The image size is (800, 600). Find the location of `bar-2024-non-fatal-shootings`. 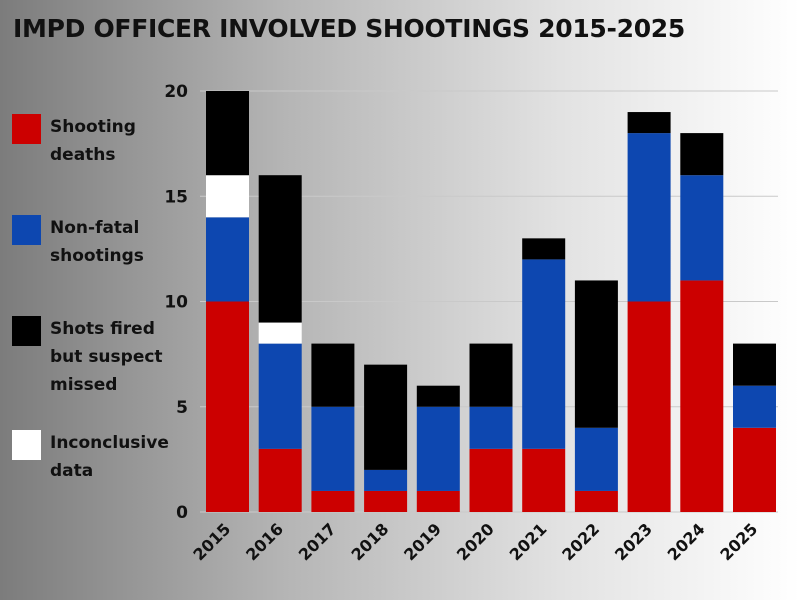

bar-2024-non-fatal-shootings is located at coordinates (702, 228).